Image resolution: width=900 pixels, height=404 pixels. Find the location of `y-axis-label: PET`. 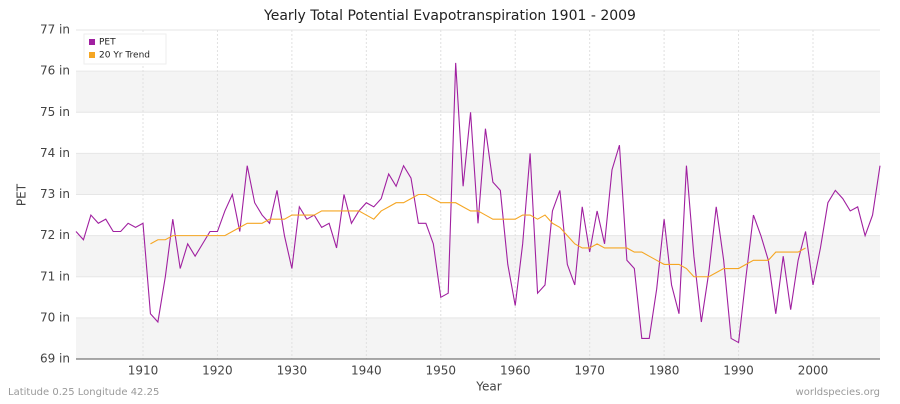

y-axis-label: PET is located at coordinates (22, 194).